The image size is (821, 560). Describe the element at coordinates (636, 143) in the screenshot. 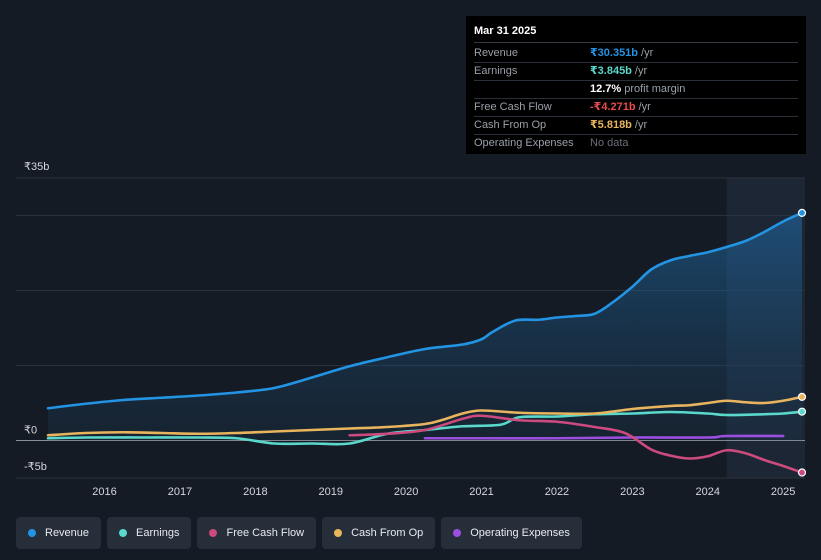

I see `tooltip-row: Operating Expenses No data` at that location.